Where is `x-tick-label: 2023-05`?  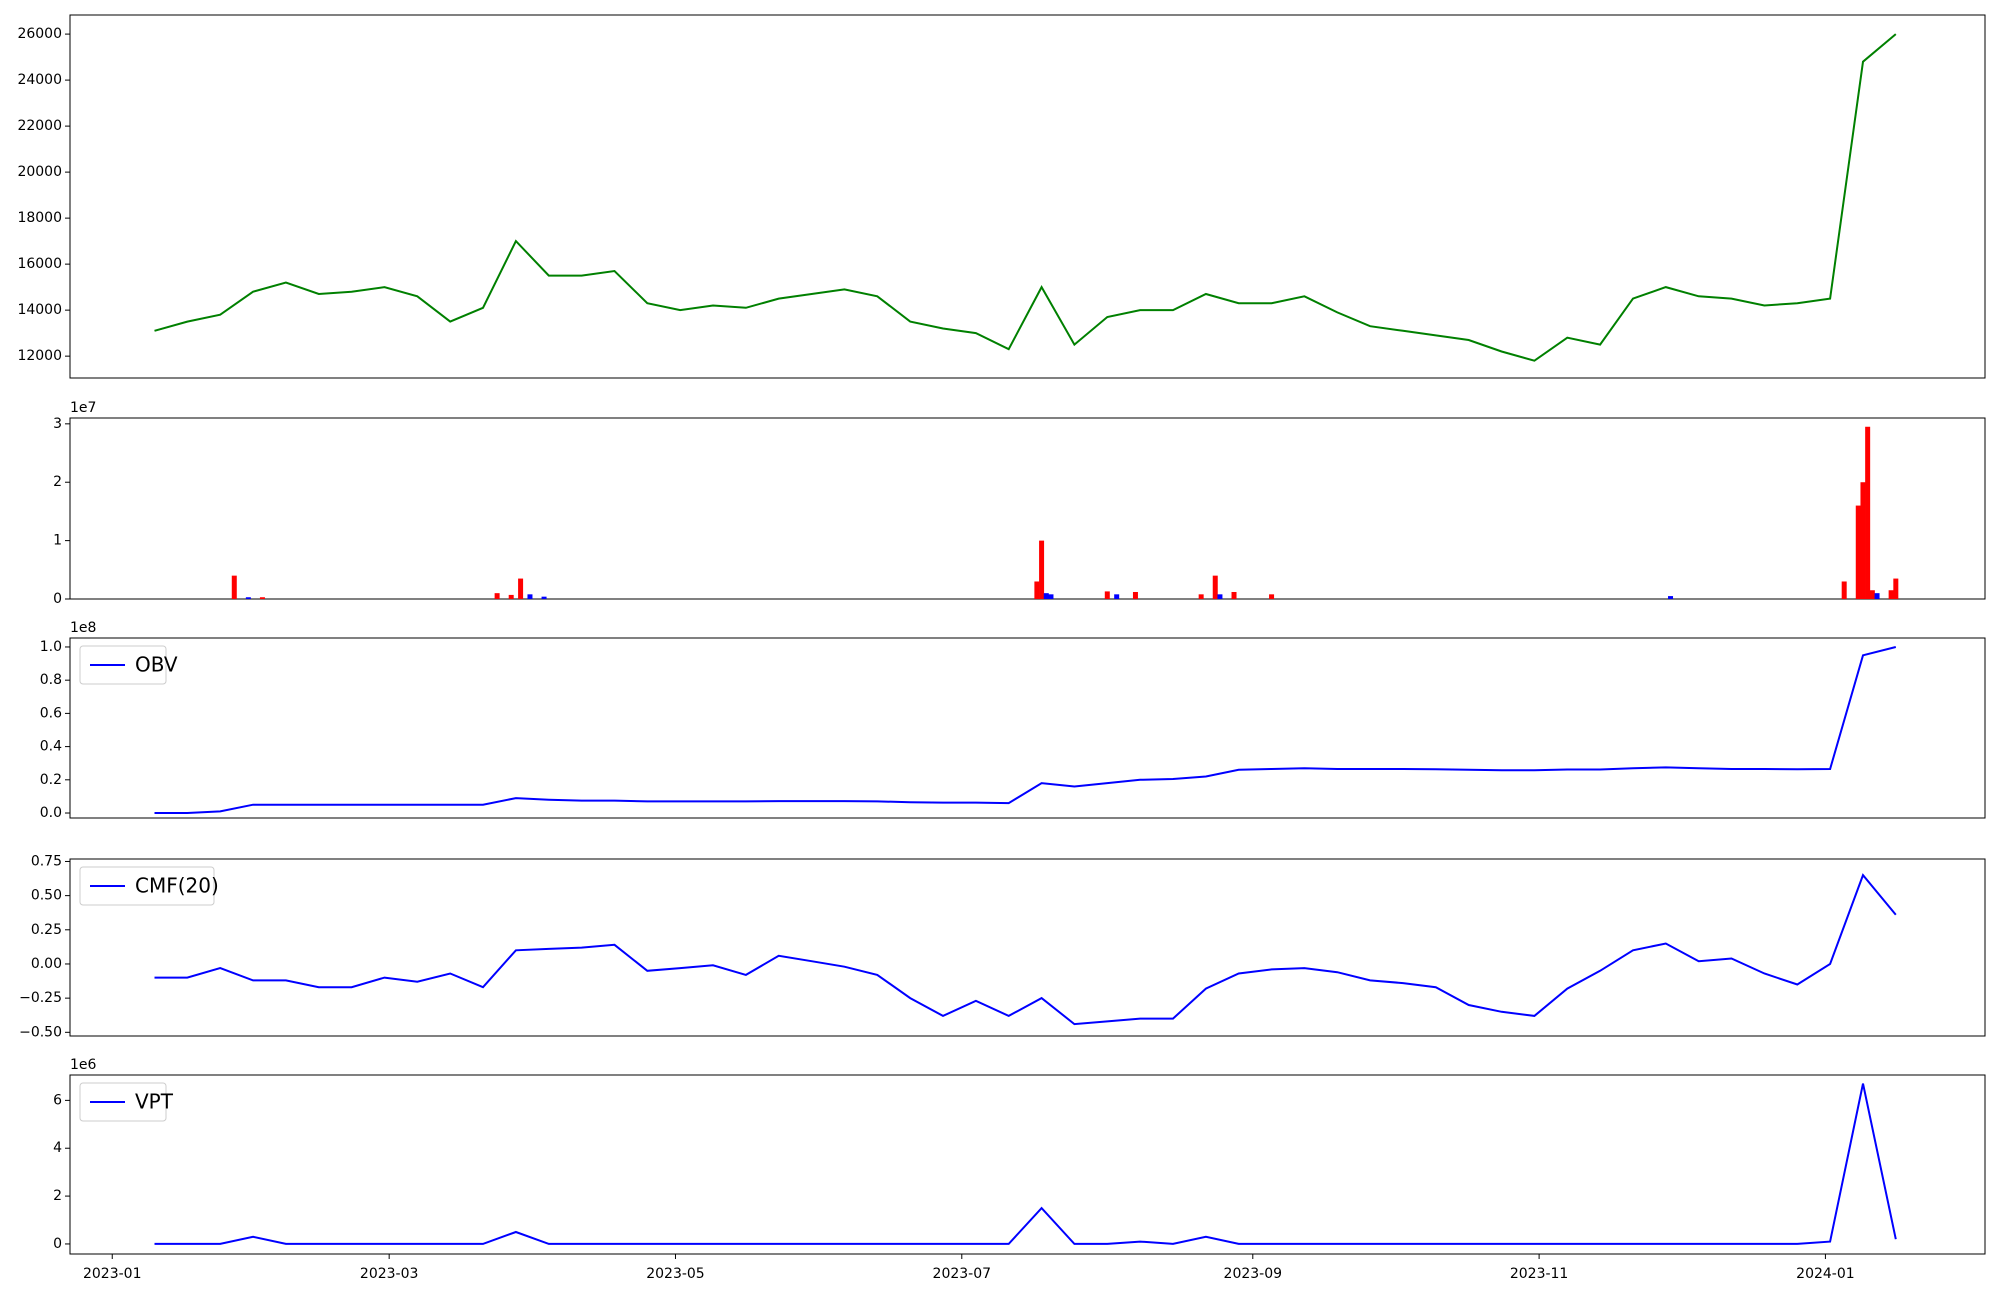
x-tick-label: 2023-05 is located at coordinates (675, 1274).